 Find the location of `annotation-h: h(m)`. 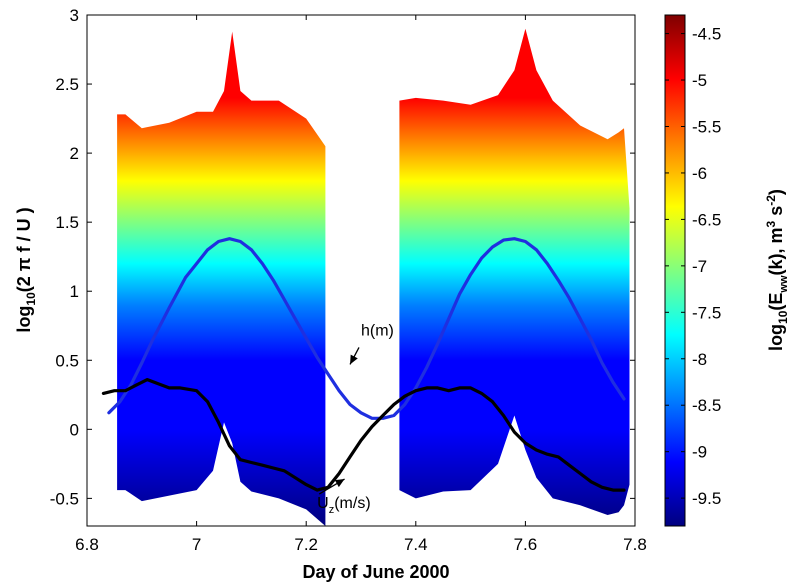

annotation-h: h(m) is located at coordinates (377, 330).